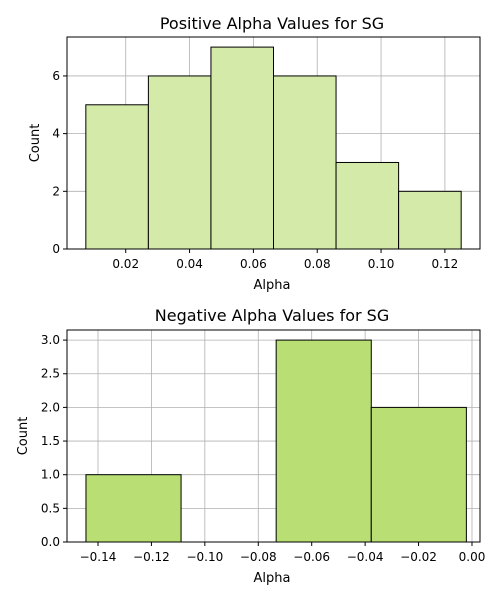 This screenshot has height=600, width=500. What do you see at coordinates (50, 441) in the screenshot?
I see `y-tick-label: 1.5` at bounding box center [50, 441].